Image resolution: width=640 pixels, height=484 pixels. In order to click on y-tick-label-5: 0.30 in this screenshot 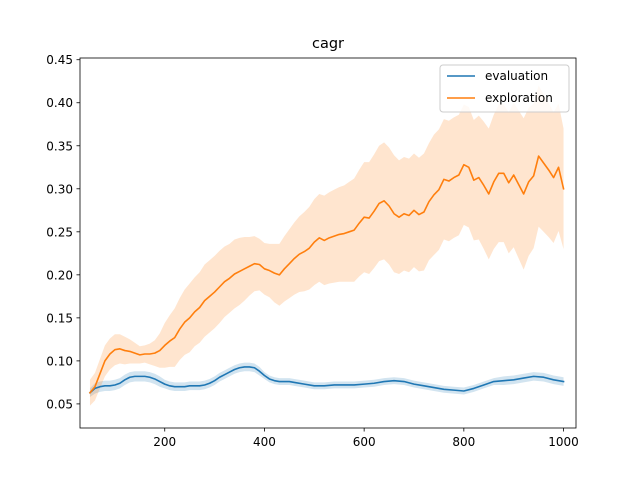, I will do `click(59, 189)`.